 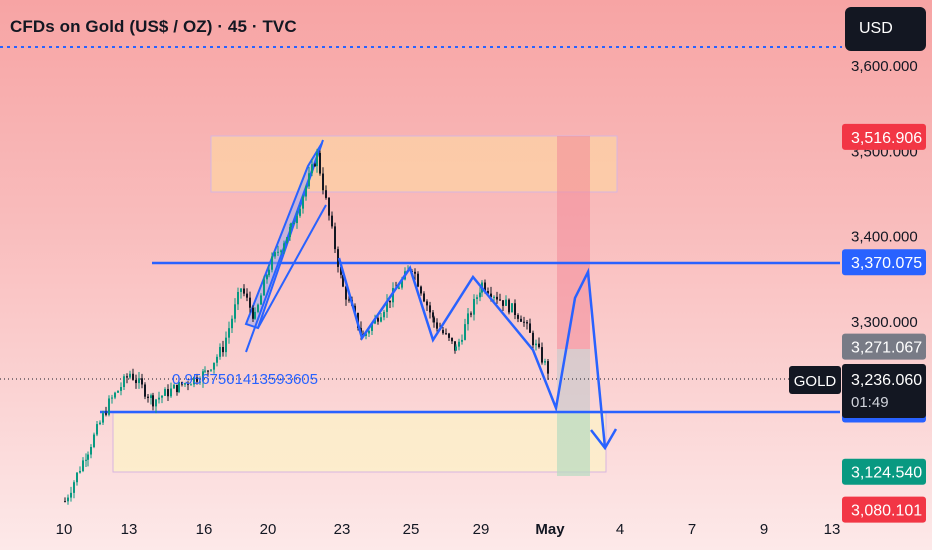 I want to click on reward-box-grey, so click(x=573, y=380).